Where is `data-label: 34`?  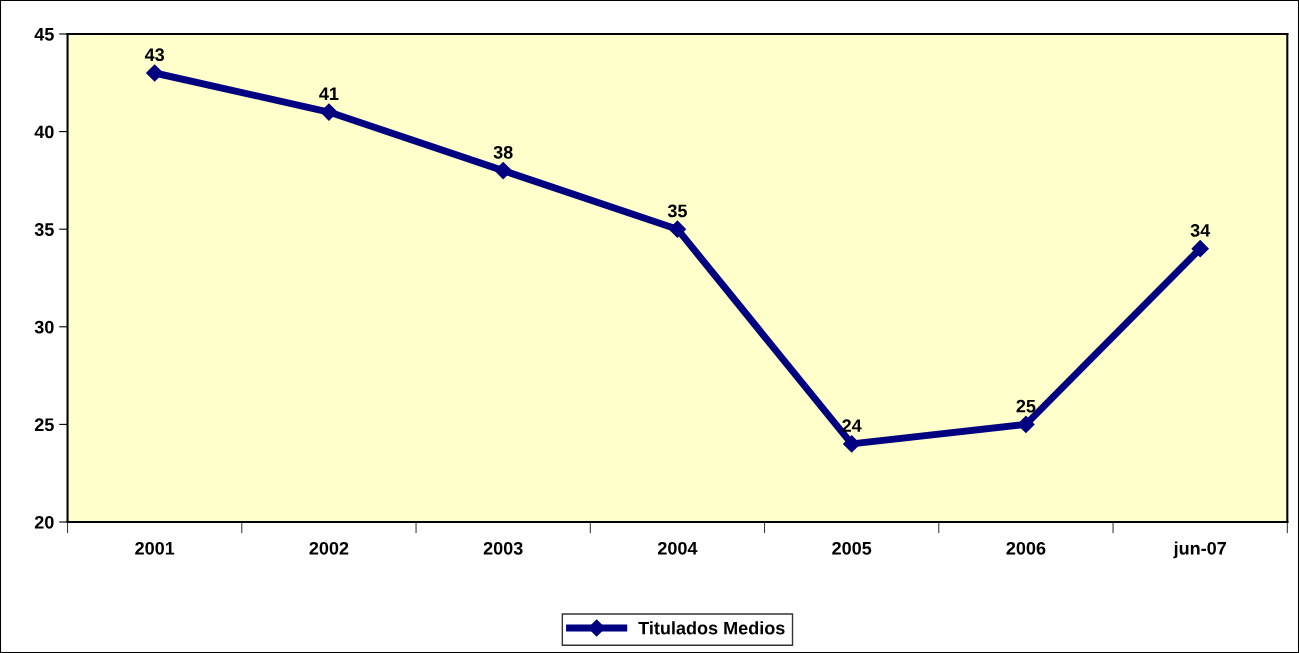 data-label: 34 is located at coordinates (1200, 230).